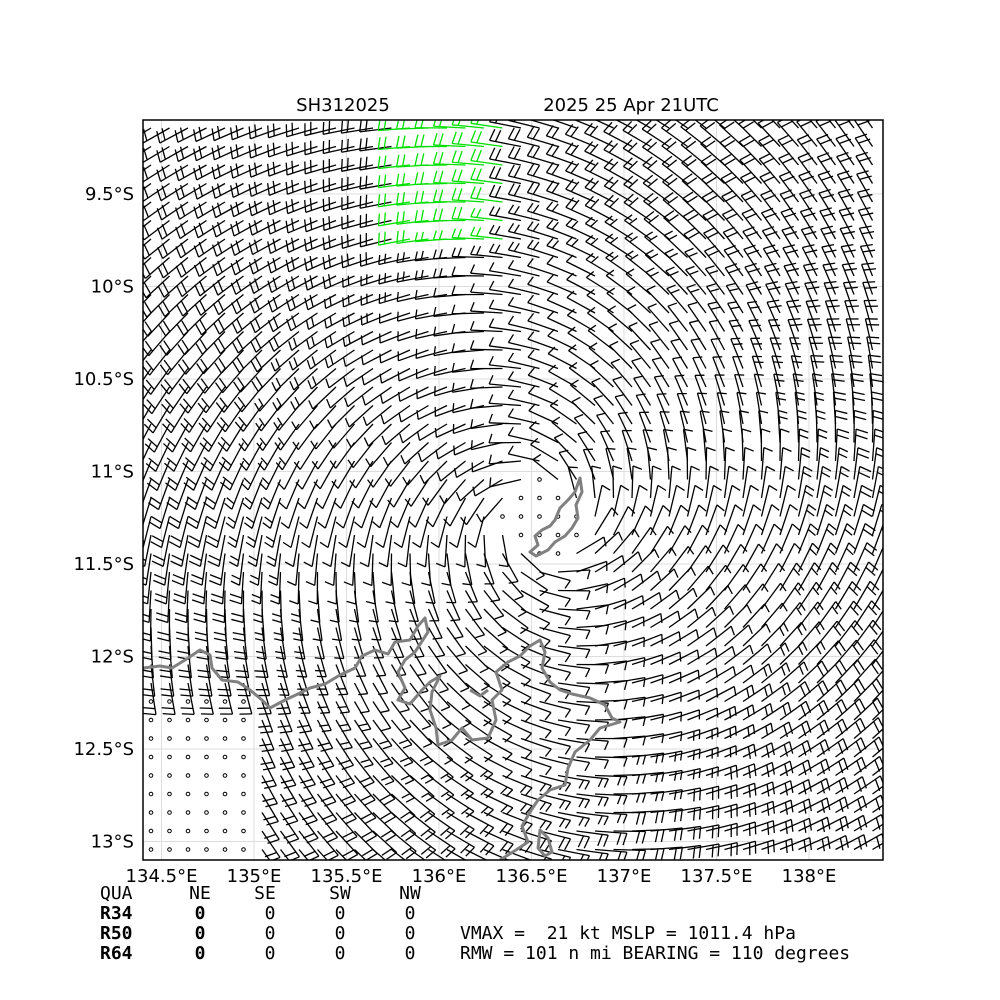 Image resolution: width=1000 pixels, height=1000 pixels. I want to click on calm-marker, so click(169, 720).